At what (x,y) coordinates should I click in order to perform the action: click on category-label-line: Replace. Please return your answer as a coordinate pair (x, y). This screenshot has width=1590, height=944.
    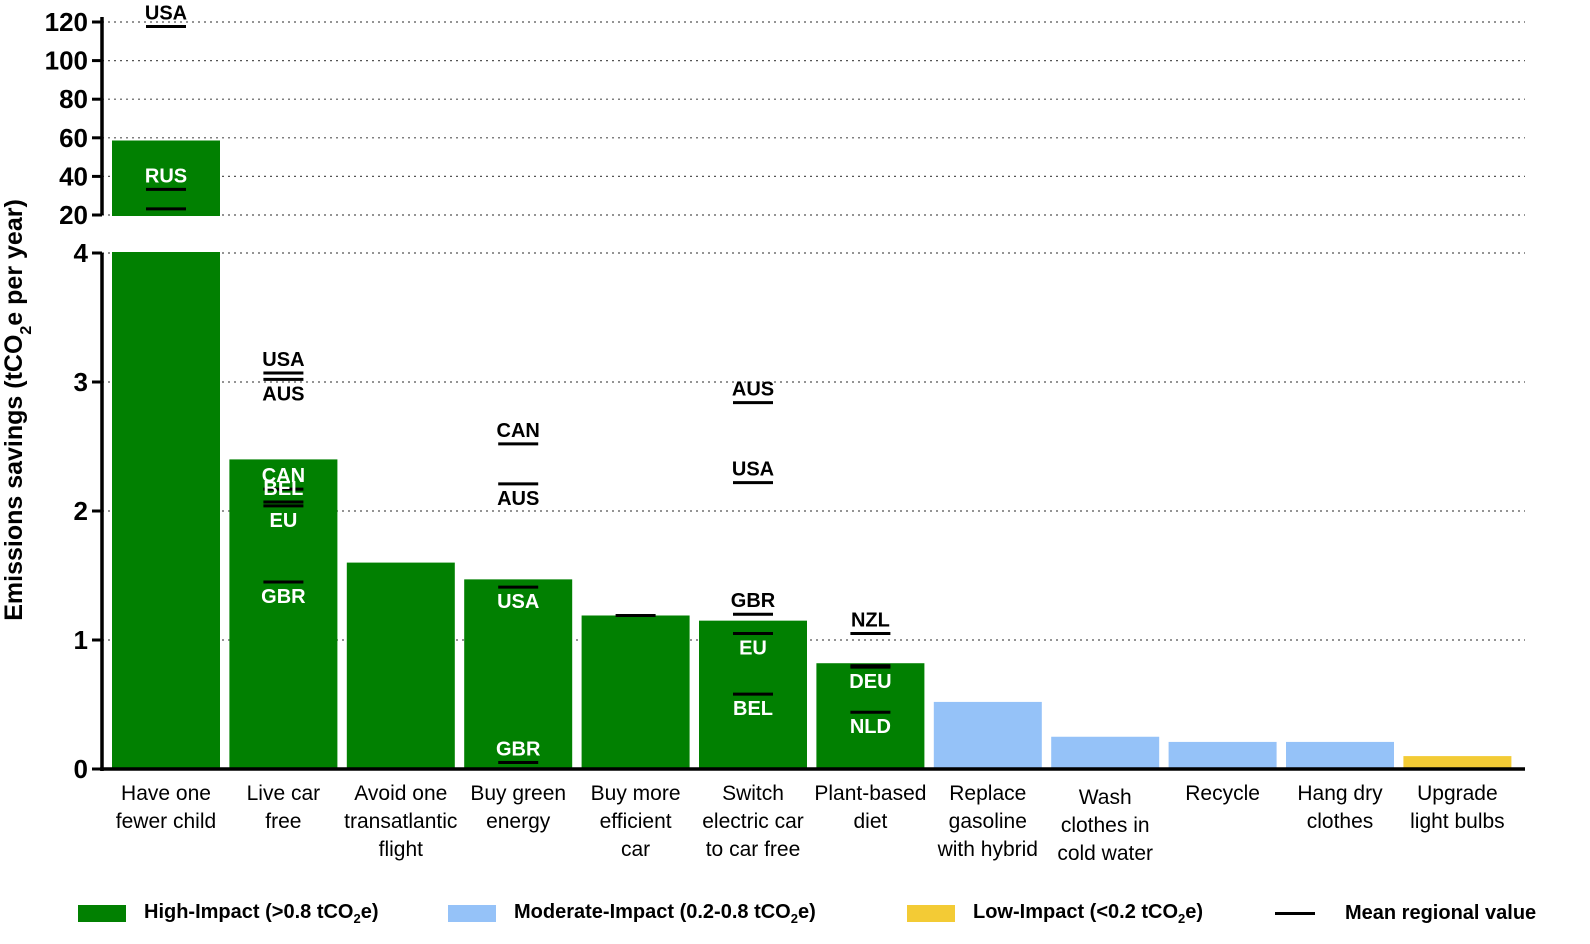
    Looking at the image, I should click on (987, 793).